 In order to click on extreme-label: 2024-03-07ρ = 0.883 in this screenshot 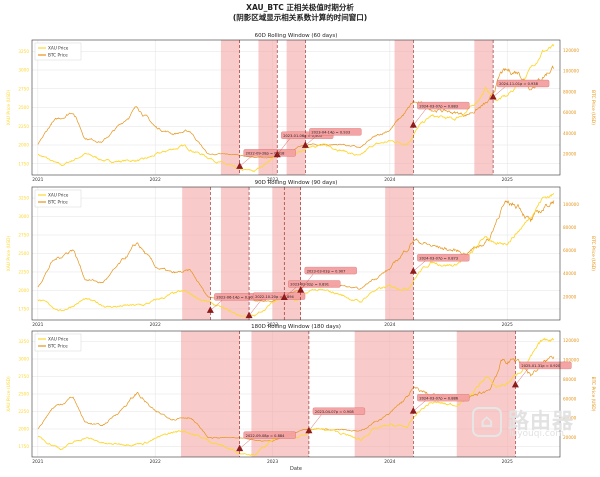, I will do `click(438, 106)`.